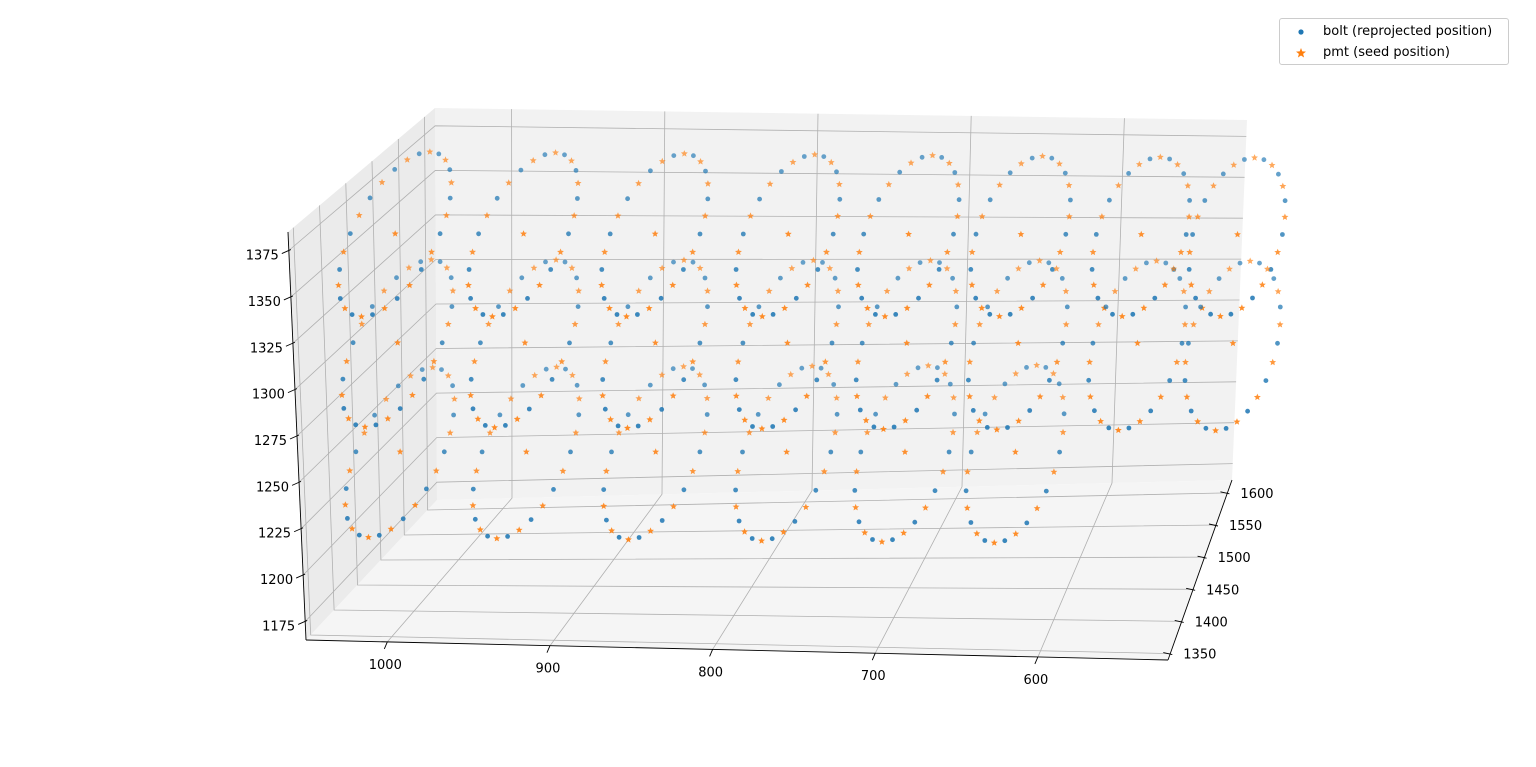  I want to click on x-tick-label: 900, so click(548, 669).